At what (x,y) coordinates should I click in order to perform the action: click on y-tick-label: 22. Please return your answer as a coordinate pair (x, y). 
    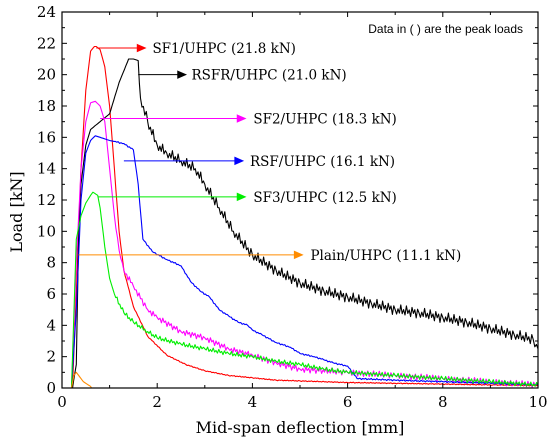
    Looking at the image, I should click on (46, 43).